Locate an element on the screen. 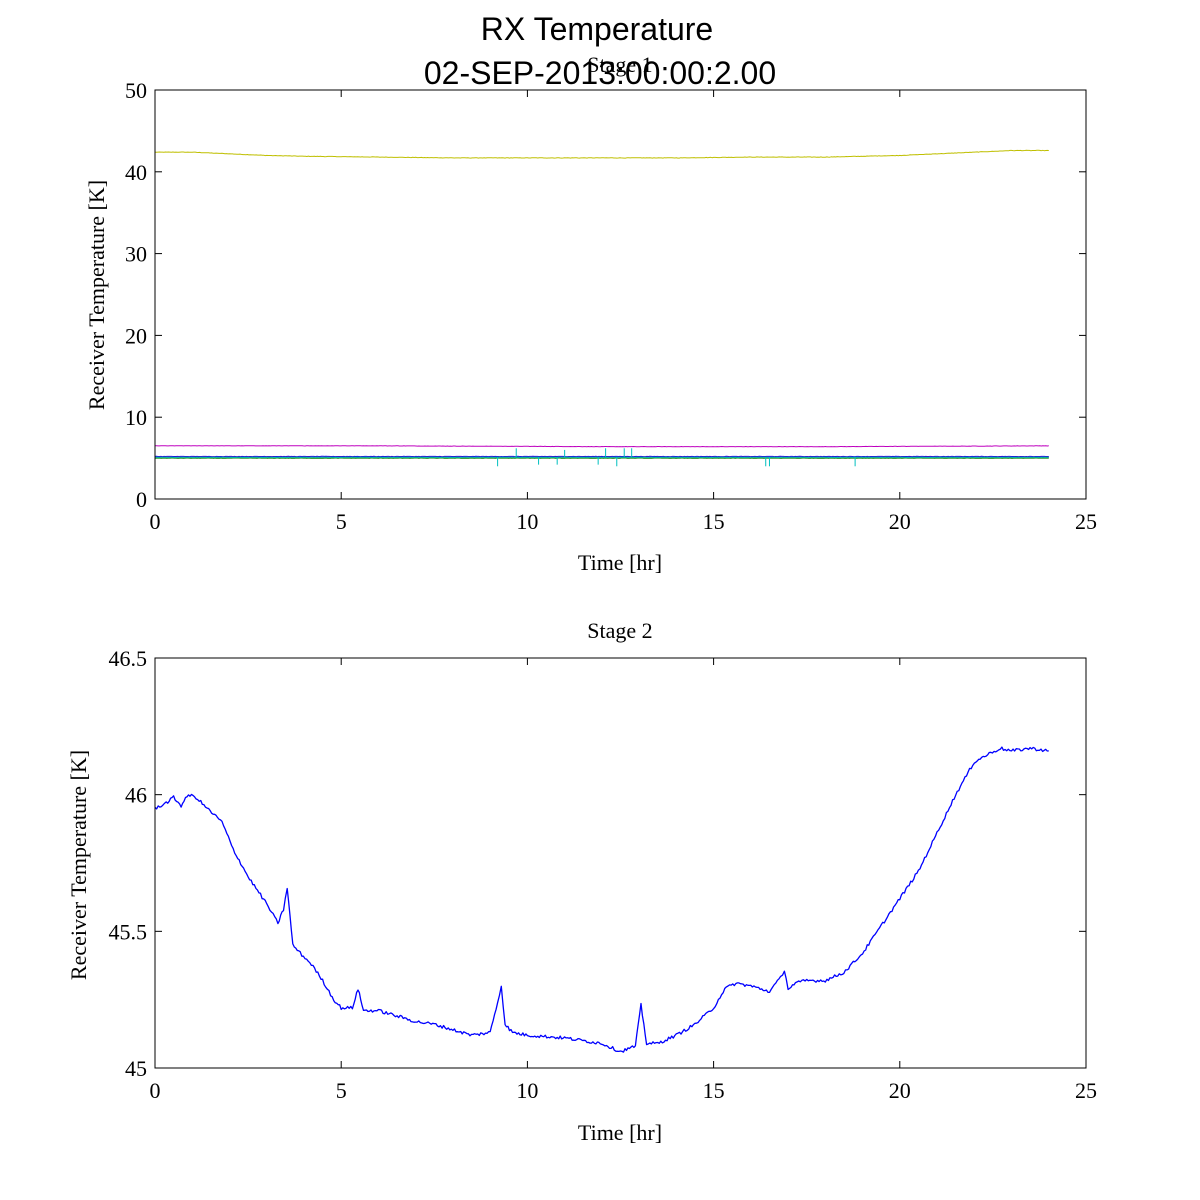 The image size is (1200, 1200). stage1-series-magenta is located at coordinates (601, 446).